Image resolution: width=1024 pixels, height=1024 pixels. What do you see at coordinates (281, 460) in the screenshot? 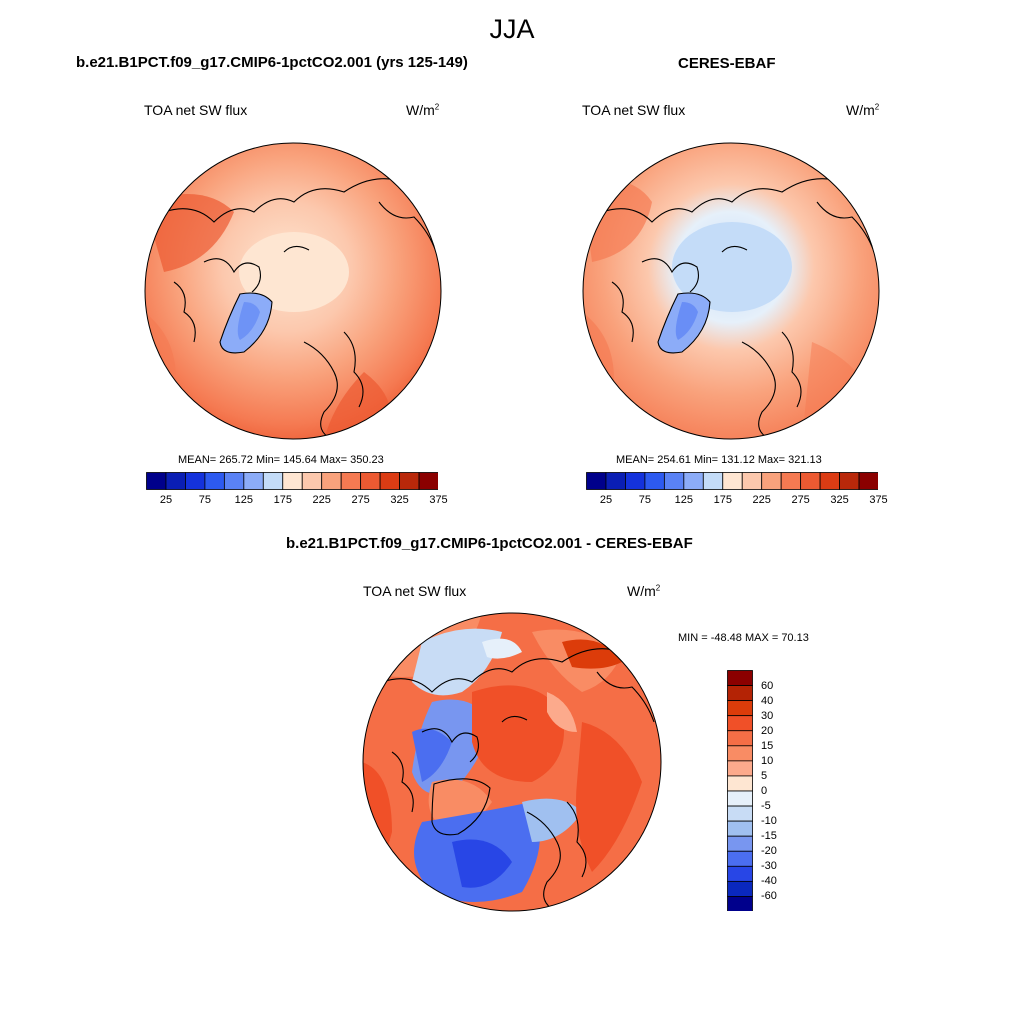
I see `panel-1-stats: MEAN= 265.72 Min= 145.64 Max= 350.23` at bounding box center [281, 460].